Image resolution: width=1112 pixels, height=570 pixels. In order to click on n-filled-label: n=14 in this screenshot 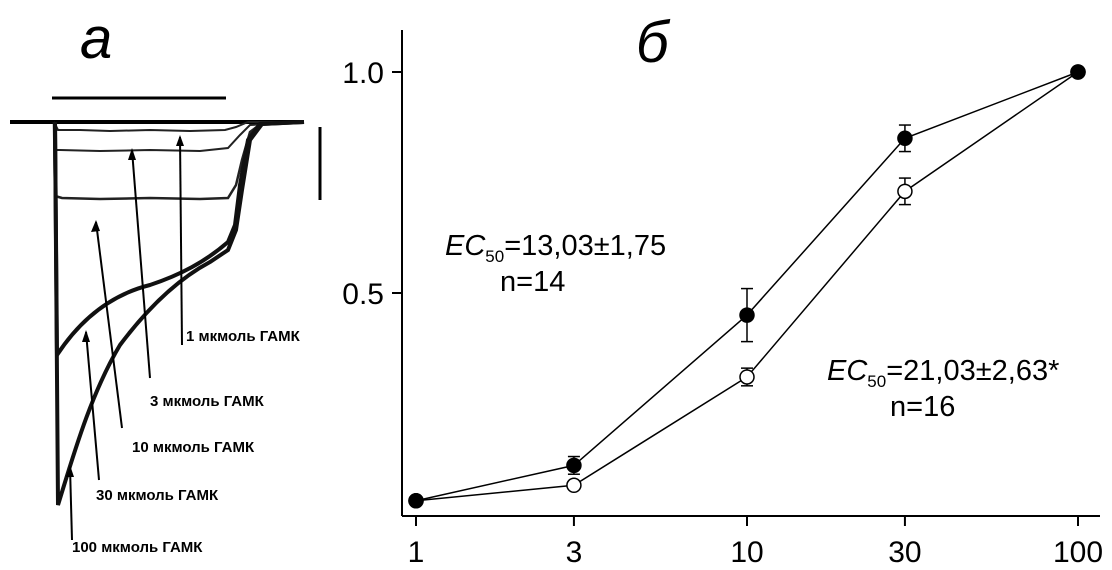, I will do `click(532, 282)`.